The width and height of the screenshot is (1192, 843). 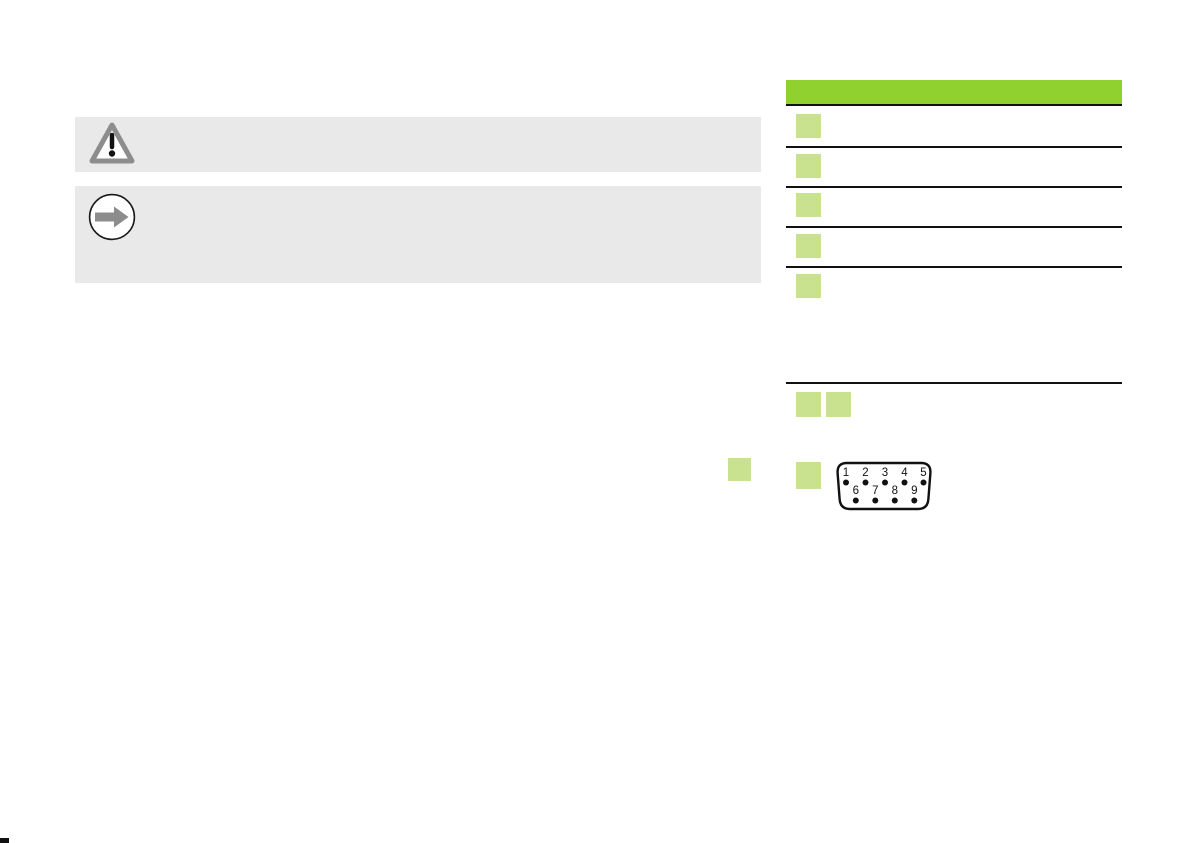 I want to click on warning-note-box, so click(x=418, y=144).